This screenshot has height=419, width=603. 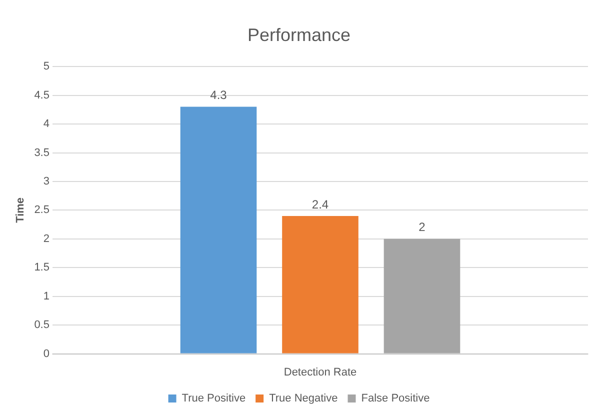 What do you see at coordinates (46, 124) in the screenshot?
I see `y-tick-label: 4` at bounding box center [46, 124].